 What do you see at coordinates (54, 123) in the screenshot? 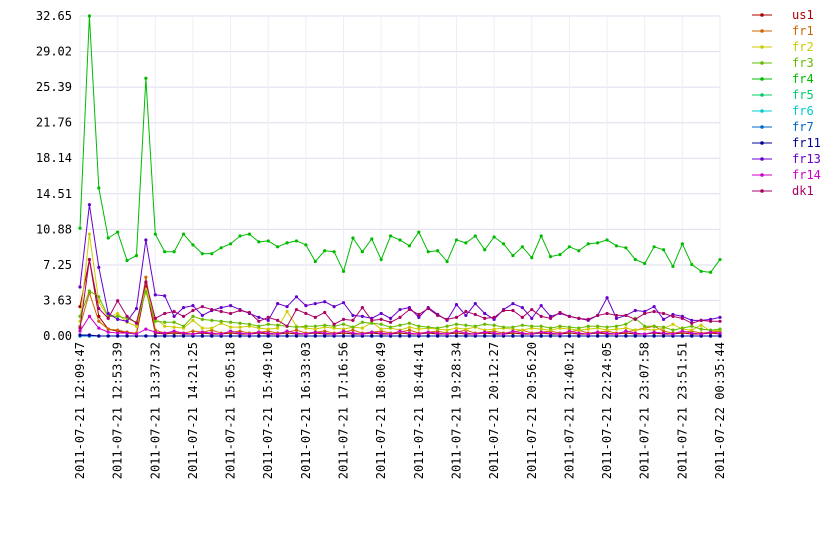
I see `y-tick-label: 21.76` at bounding box center [54, 123].